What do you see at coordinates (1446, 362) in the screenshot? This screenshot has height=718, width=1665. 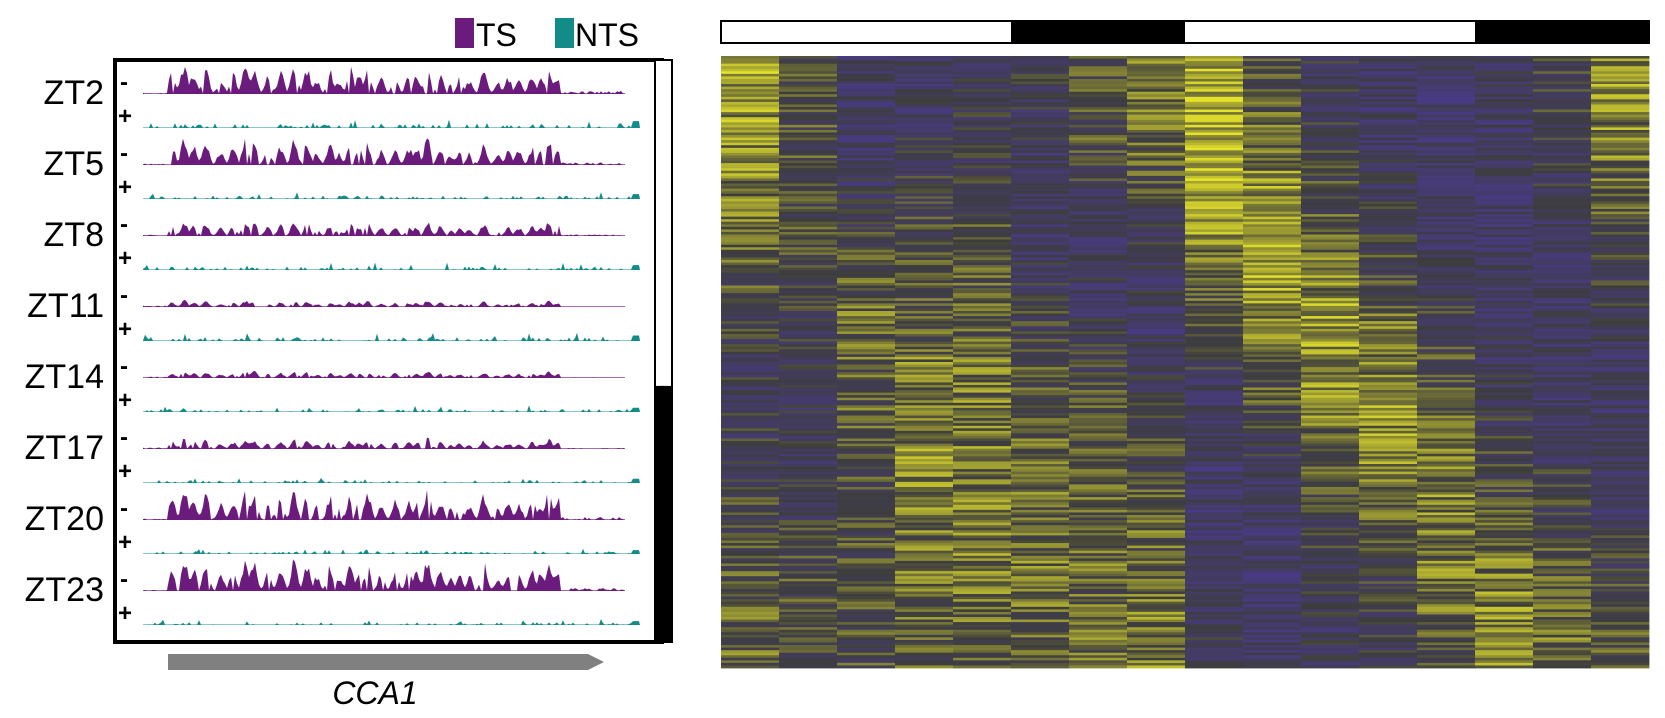 I see `heatmap-column` at bounding box center [1446, 362].